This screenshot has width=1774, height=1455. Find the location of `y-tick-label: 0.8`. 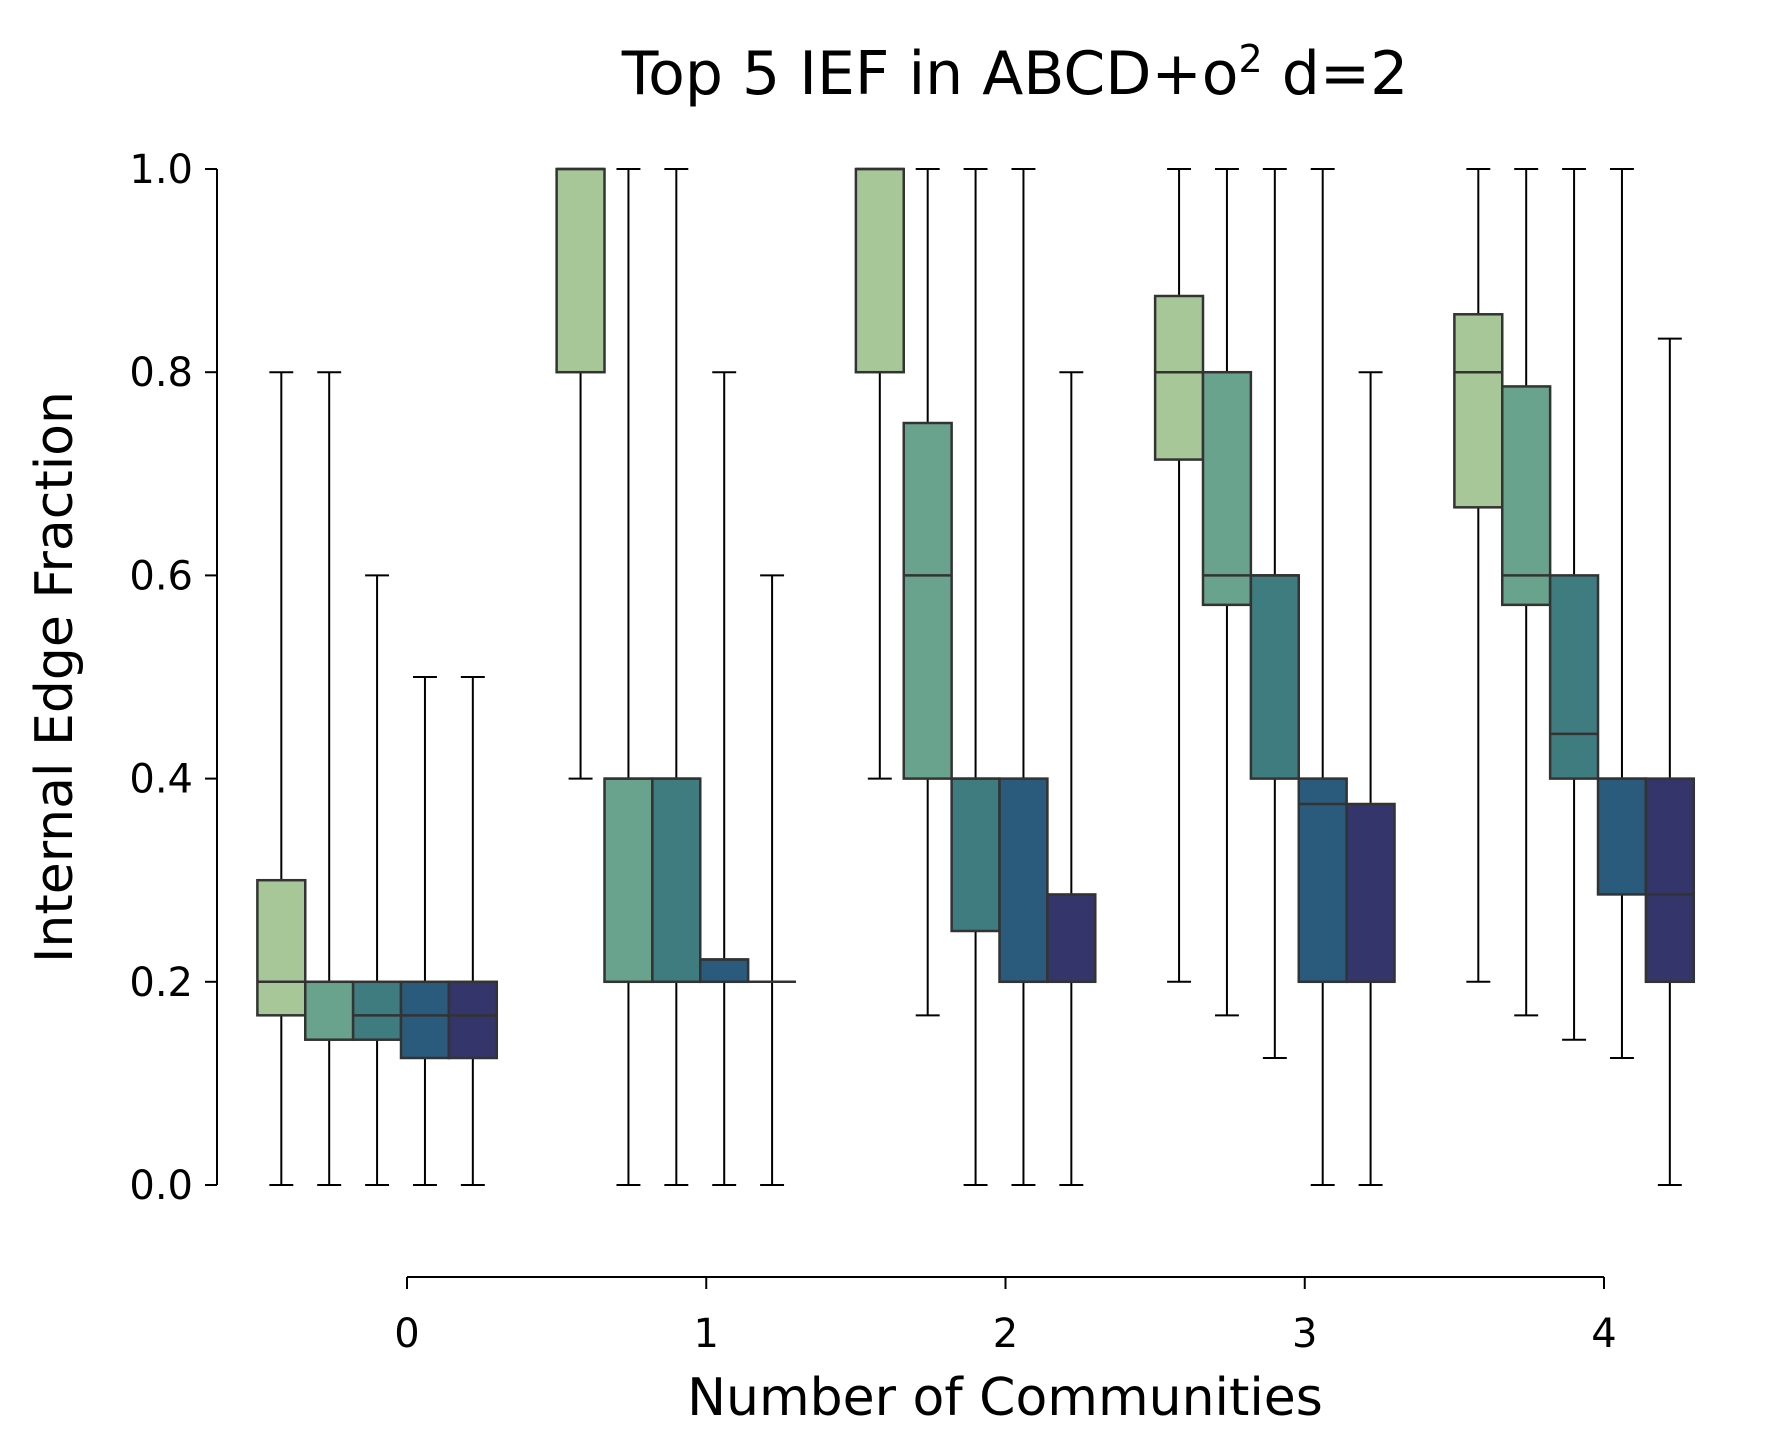

y-tick-label: 0.8 is located at coordinates (161, 373).